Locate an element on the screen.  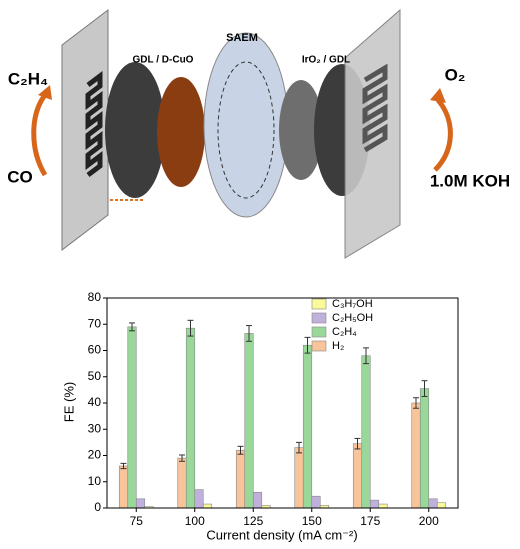
y-tick-label: 0 is located at coordinates (97, 507).